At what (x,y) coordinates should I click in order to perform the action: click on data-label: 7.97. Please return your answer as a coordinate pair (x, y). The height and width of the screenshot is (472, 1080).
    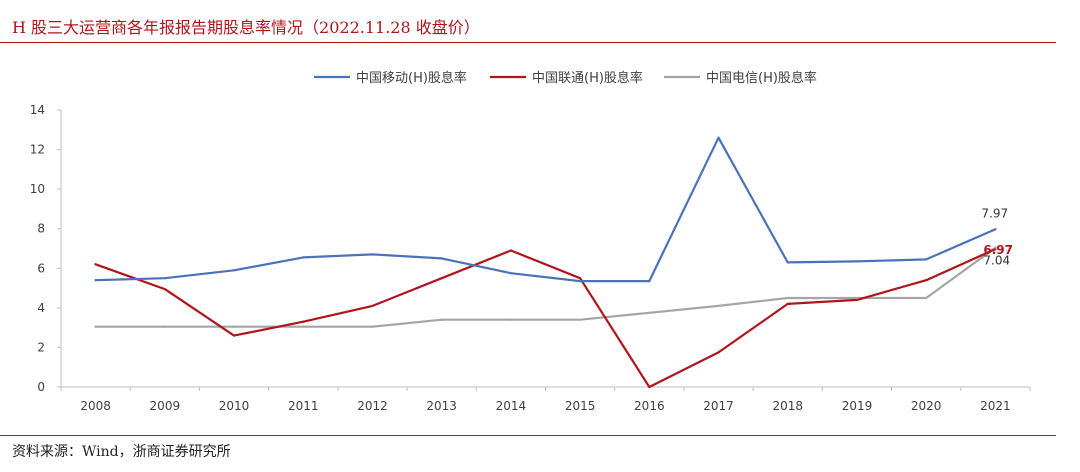
    Looking at the image, I should click on (994, 213).